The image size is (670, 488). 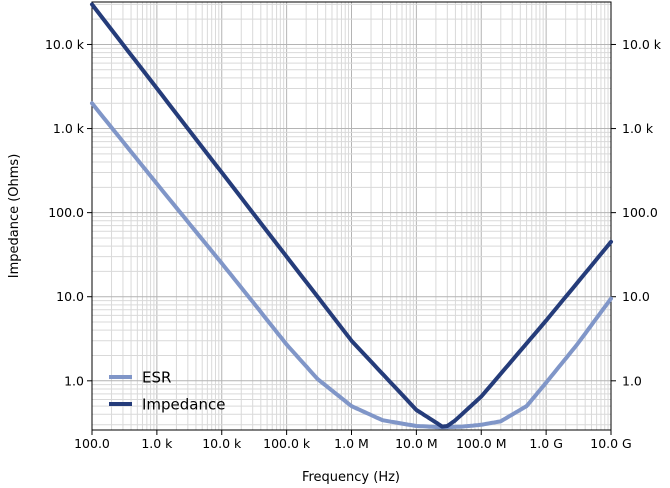 What do you see at coordinates (481, 443) in the screenshot?
I see `x-tick-label: 100.0 M` at bounding box center [481, 443].